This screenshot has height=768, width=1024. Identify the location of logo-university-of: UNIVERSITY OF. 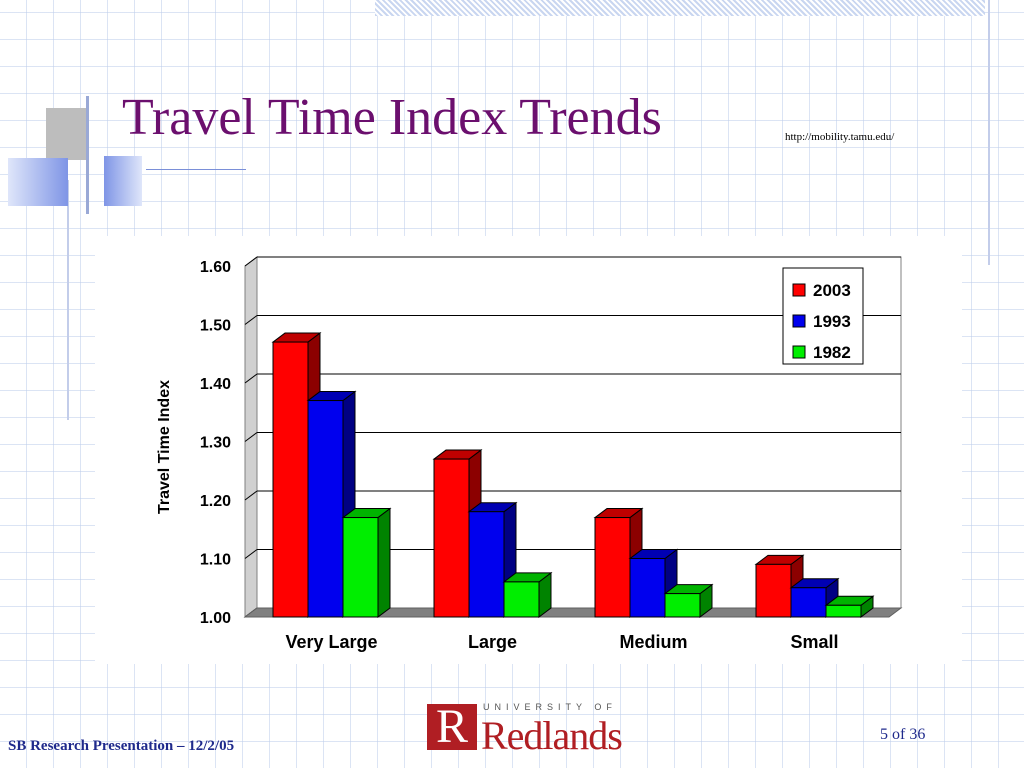
(550, 707).